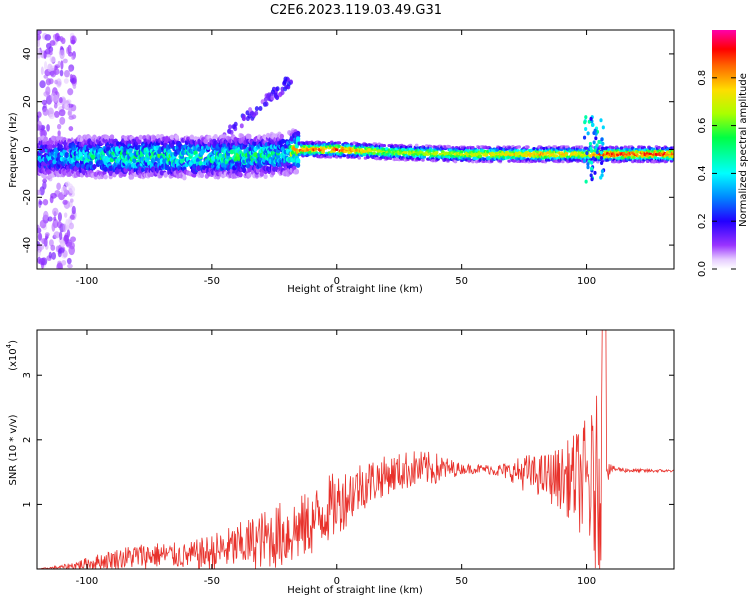  Describe the element at coordinates (13, 359) in the screenshot. I see `scale-note-open: (x10` at that location.